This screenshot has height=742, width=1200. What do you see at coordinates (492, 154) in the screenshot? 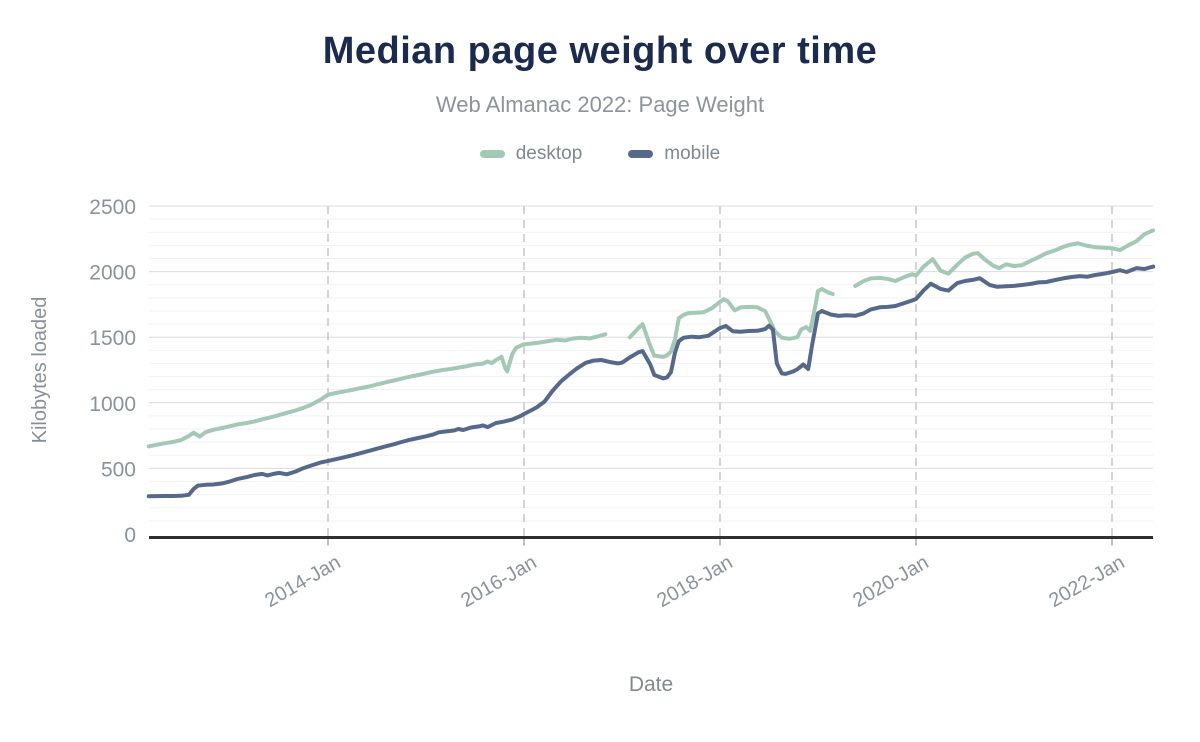
I see `legend-swatch-desktop` at bounding box center [492, 154].